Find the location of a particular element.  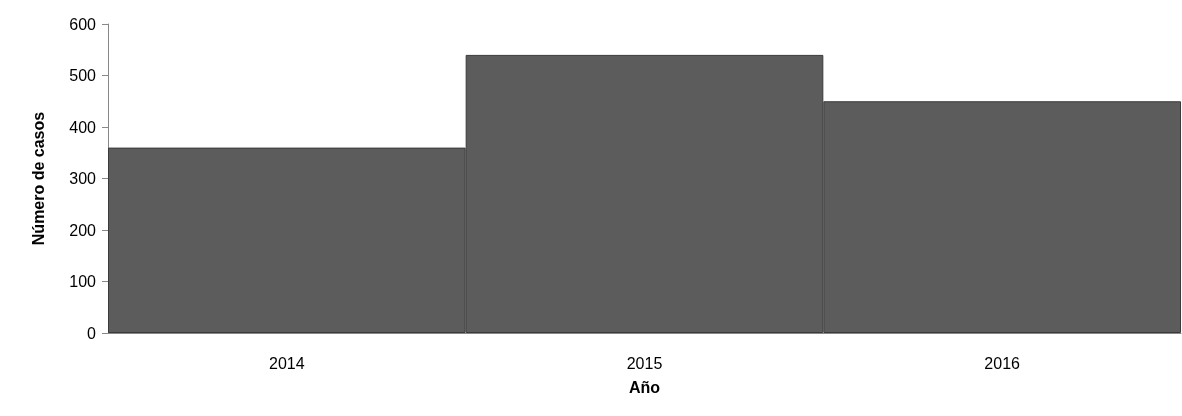

y-tick-label: 400 is located at coordinates (83, 127).